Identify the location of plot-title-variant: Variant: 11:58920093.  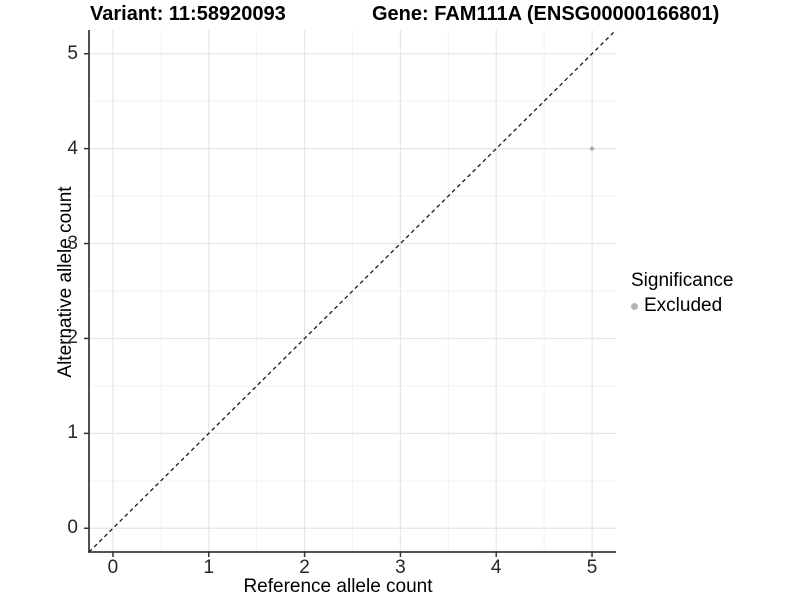
(188, 14).